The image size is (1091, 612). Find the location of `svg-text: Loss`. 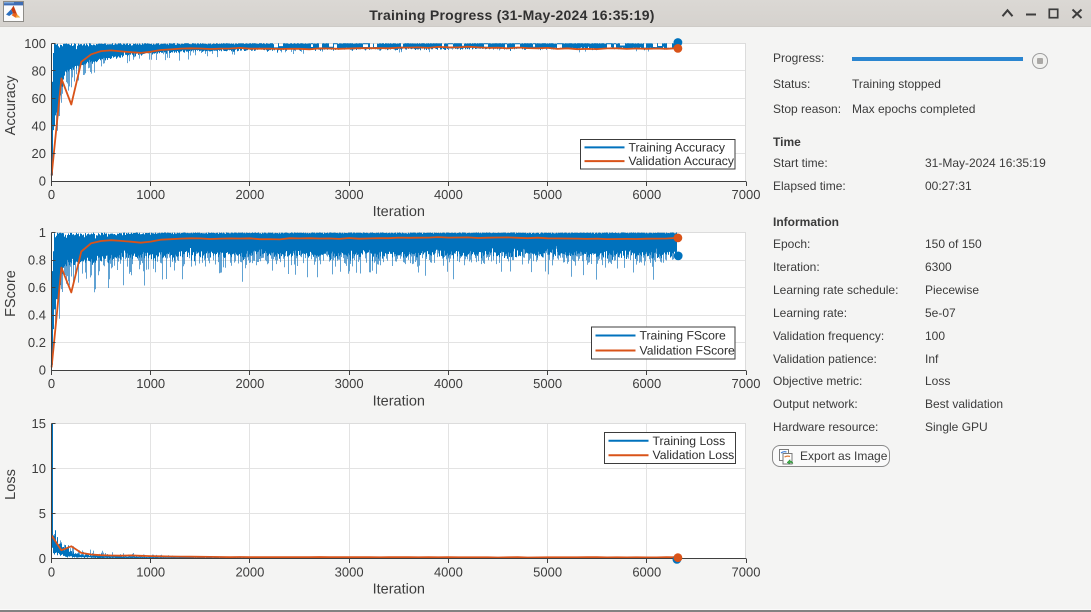

svg-text: Loss is located at coordinates (11, 484).